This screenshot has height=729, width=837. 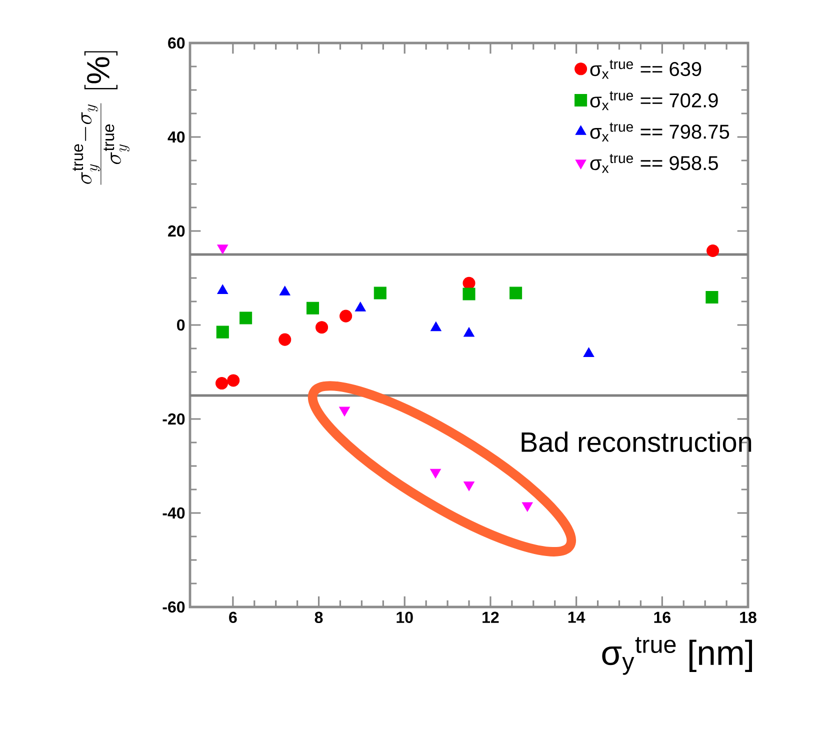 What do you see at coordinates (404, 618) in the screenshot?
I see `x-tick-label: 10` at bounding box center [404, 618].